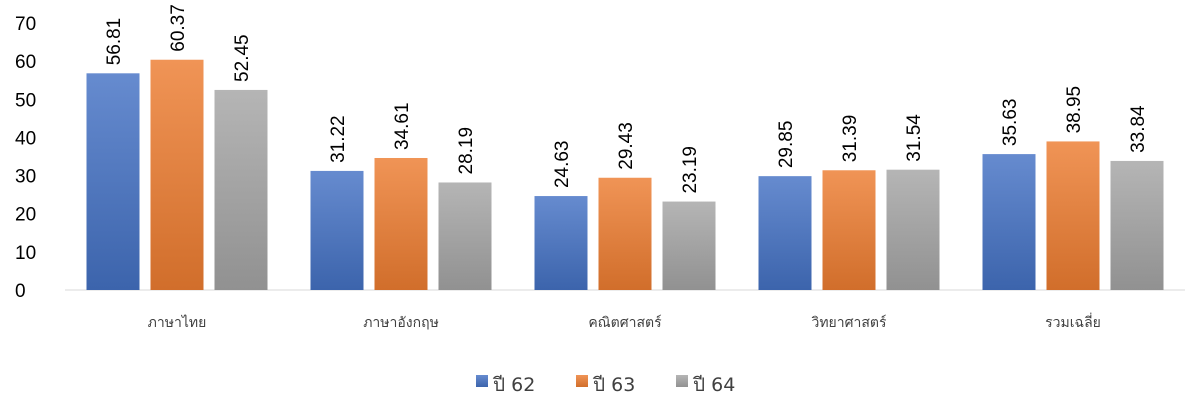 Image resolution: width=1192 pixels, height=401 pixels. I want to click on y-tick-label: 40, so click(25, 138).